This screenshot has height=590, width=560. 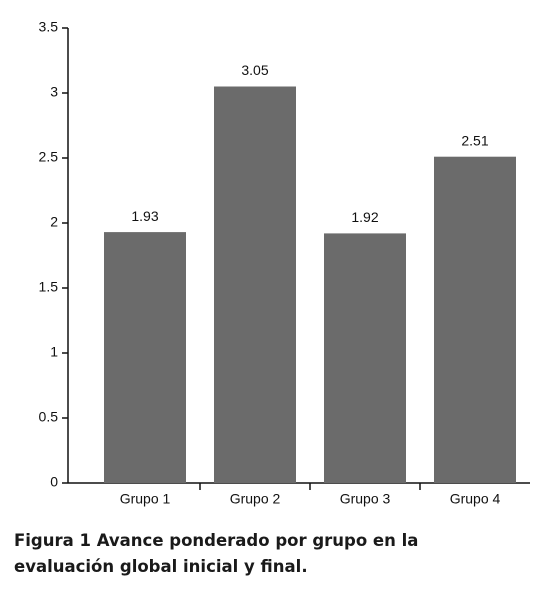 I want to click on y-tick-label: 3.5, so click(x=49, y=27).